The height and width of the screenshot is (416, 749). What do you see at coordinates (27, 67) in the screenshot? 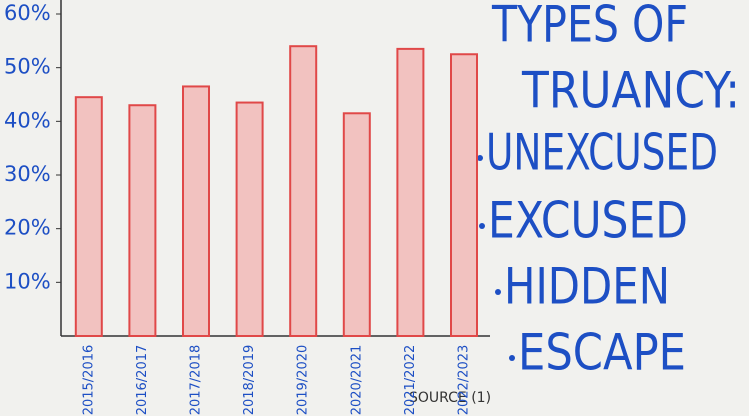
I see `y-tick-label: 50%` at bounding box center [27, 67].